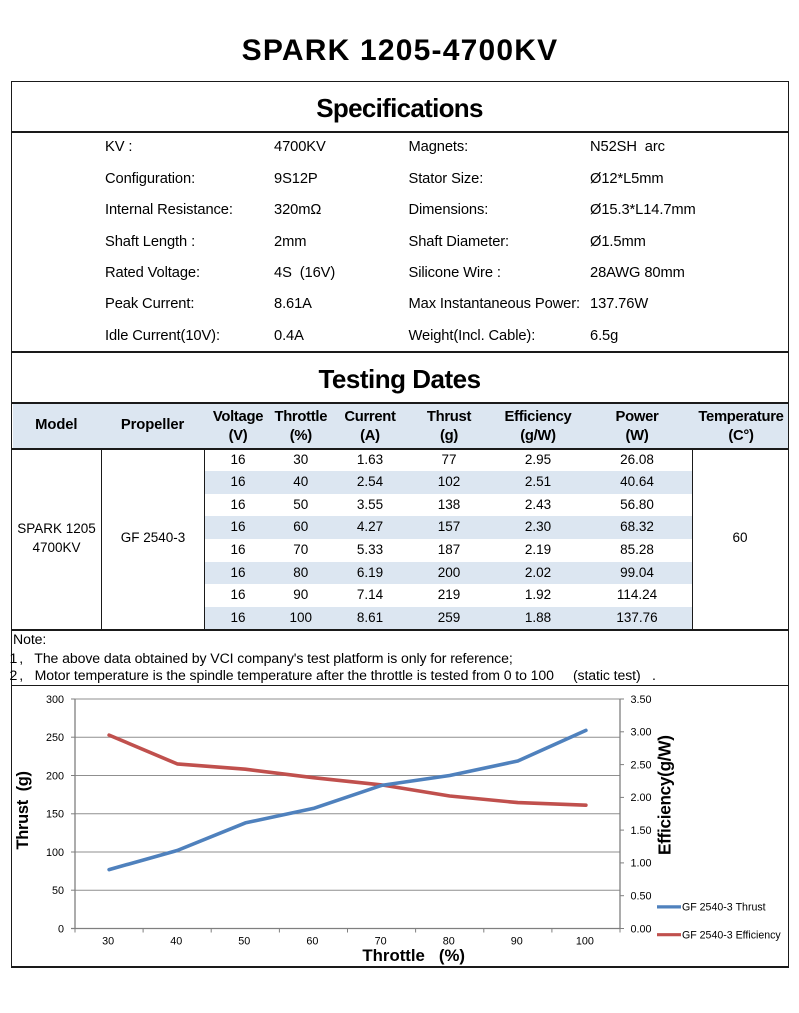  What do you see at coordinates (381, 942) in the screenshot?
I see `svg-text: 70` at bounding box center [381, 942].